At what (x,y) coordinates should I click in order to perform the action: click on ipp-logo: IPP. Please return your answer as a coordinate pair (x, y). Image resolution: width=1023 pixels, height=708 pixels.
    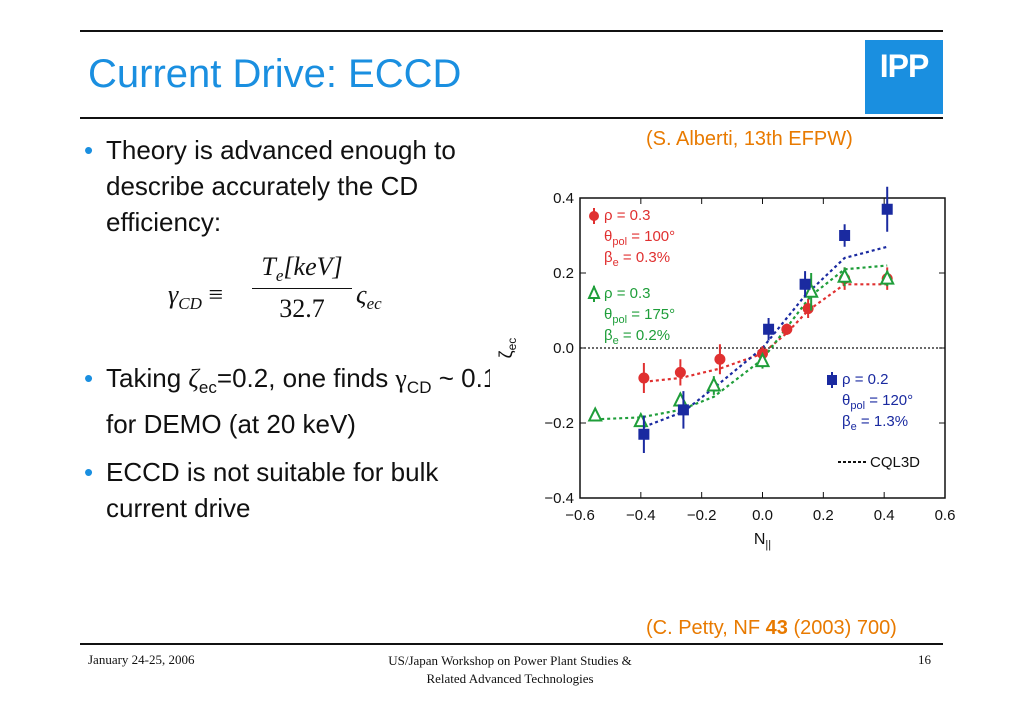
    Looking at the image, I should click on (904, 77).